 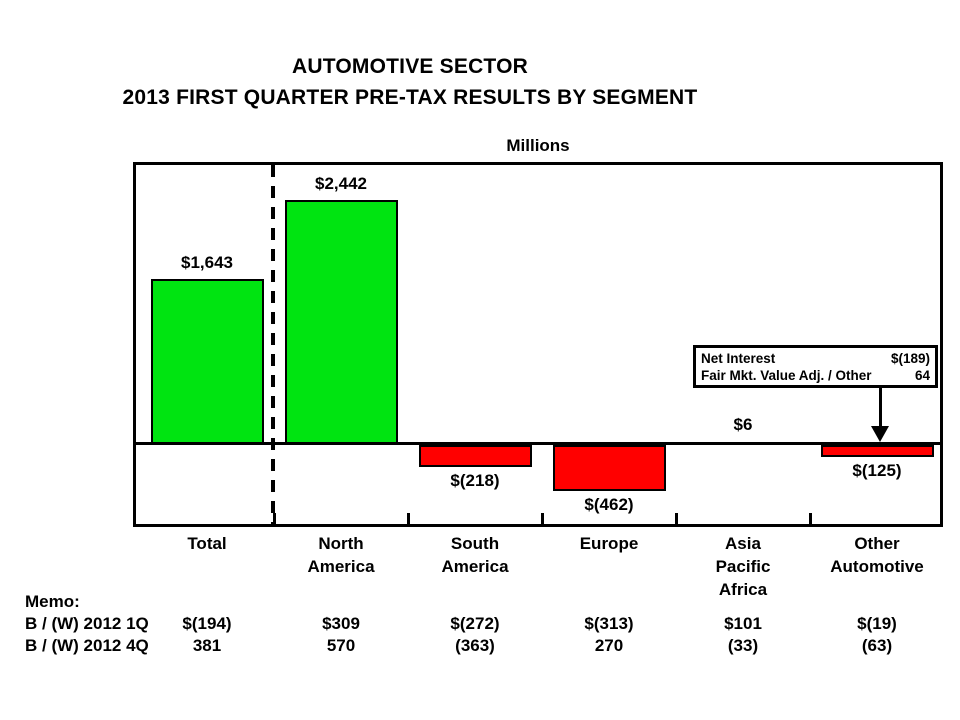 What do you see at coordinates (52, 601) in the screenshot?
I see `memo-heading: Memo:` at bounding box center [52, 601].